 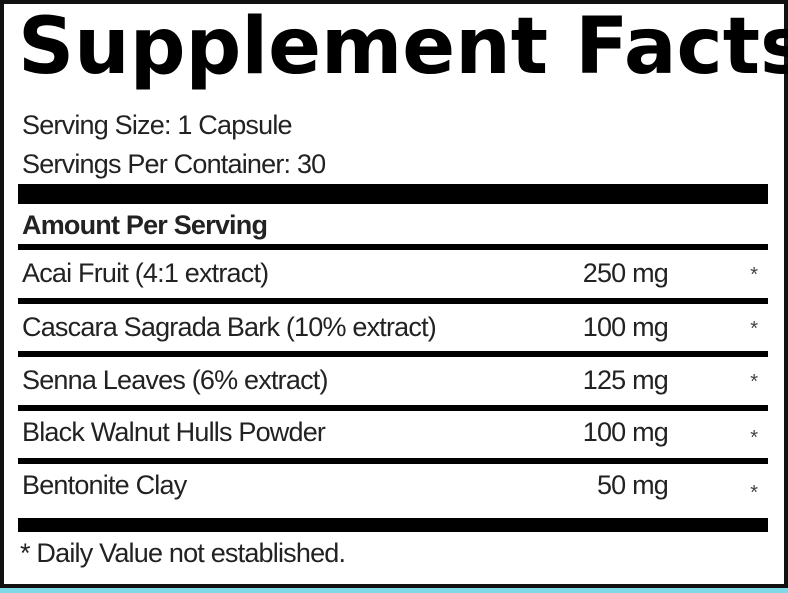 What do you see at coordinates (229, 327) in the screenshot?
I see `ingredient-name: Cascara Sagrada Bark (10% extract)` at bounding box center [229, 327].